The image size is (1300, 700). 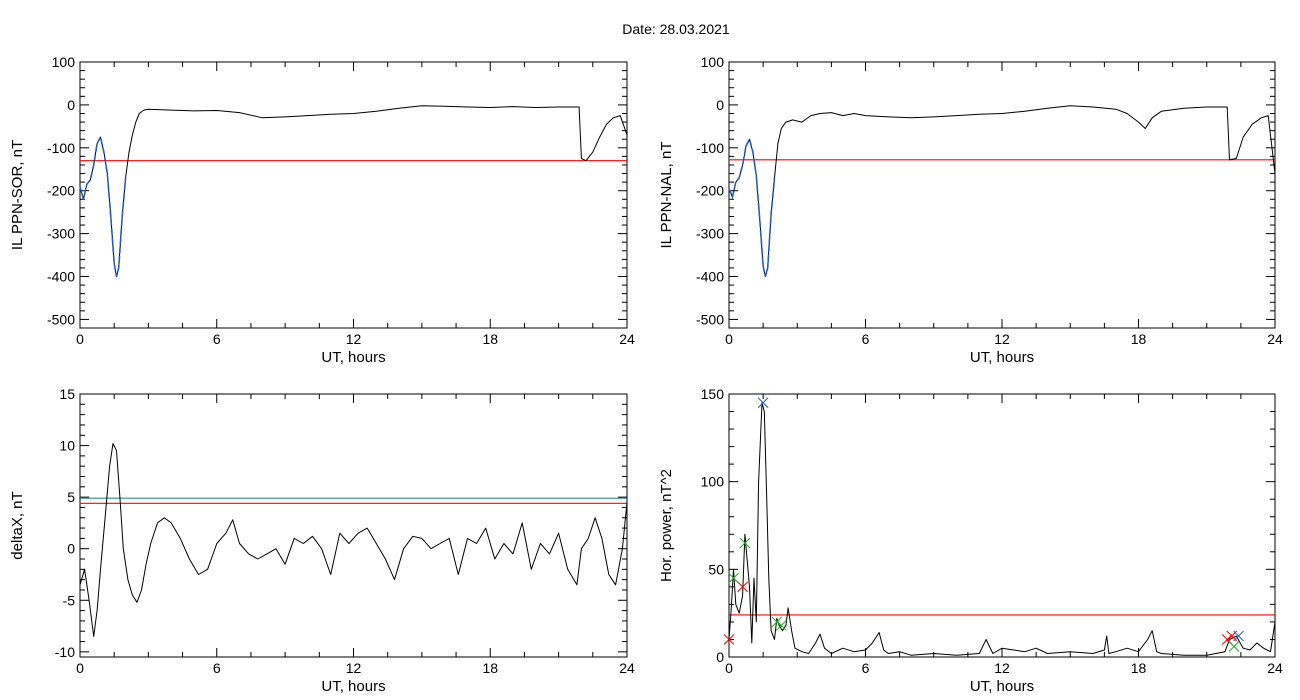 I want to click on y-axis-label: IL PPN-NAL, nT, so click(x=666, y=195).